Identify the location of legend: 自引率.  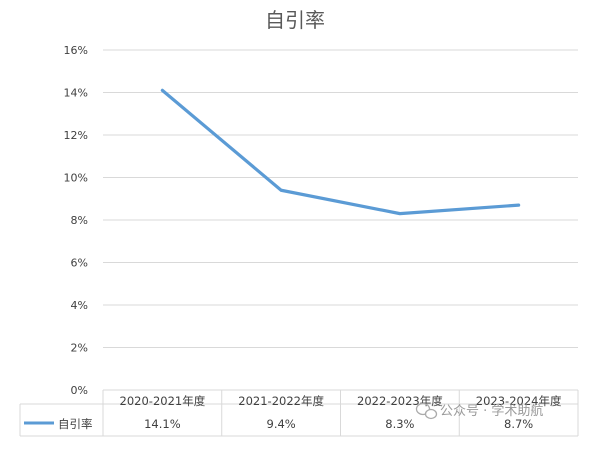
(58, 424).